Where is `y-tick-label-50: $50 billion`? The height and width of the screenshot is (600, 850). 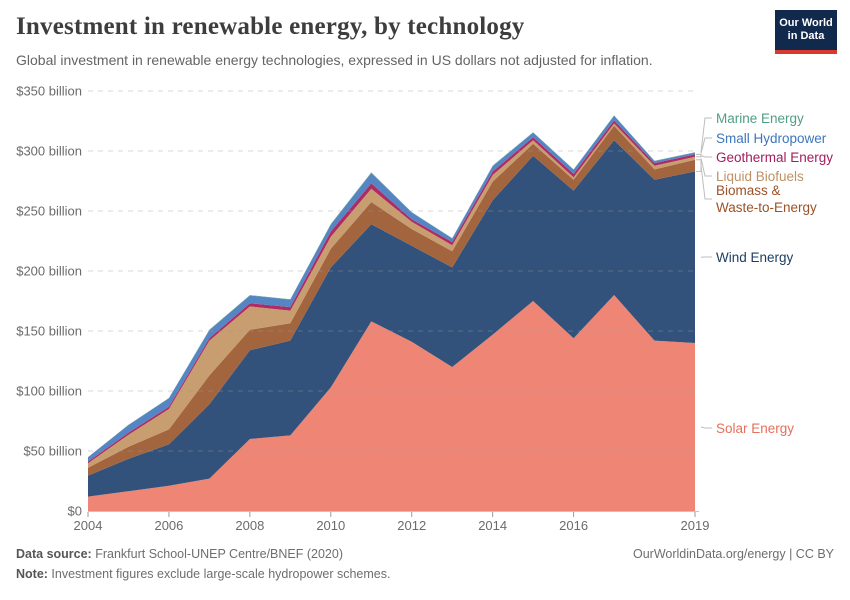 y-tick-label-50: $50 billion is located at coordinates (52, 451).